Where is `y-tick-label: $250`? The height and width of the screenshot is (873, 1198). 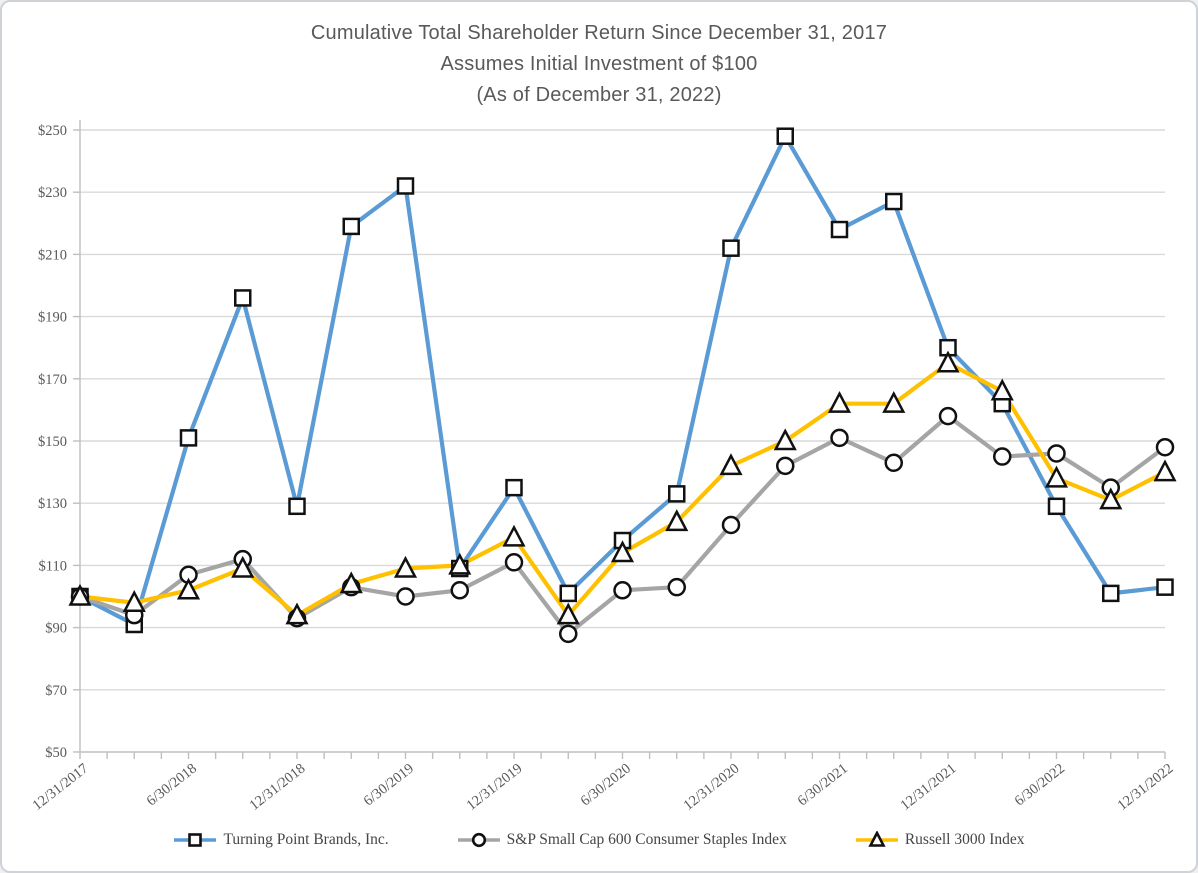 y-tick-label: $250 is located at coordinates (52, 131).